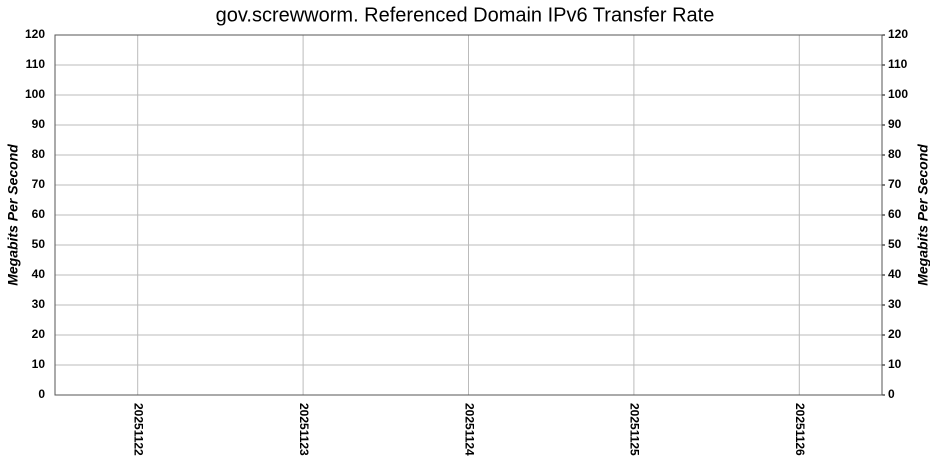  What do you see at coordinates (39, 364) in the screenshot?
I see `y-tick-label: 10` at bounding box center [39, 364].